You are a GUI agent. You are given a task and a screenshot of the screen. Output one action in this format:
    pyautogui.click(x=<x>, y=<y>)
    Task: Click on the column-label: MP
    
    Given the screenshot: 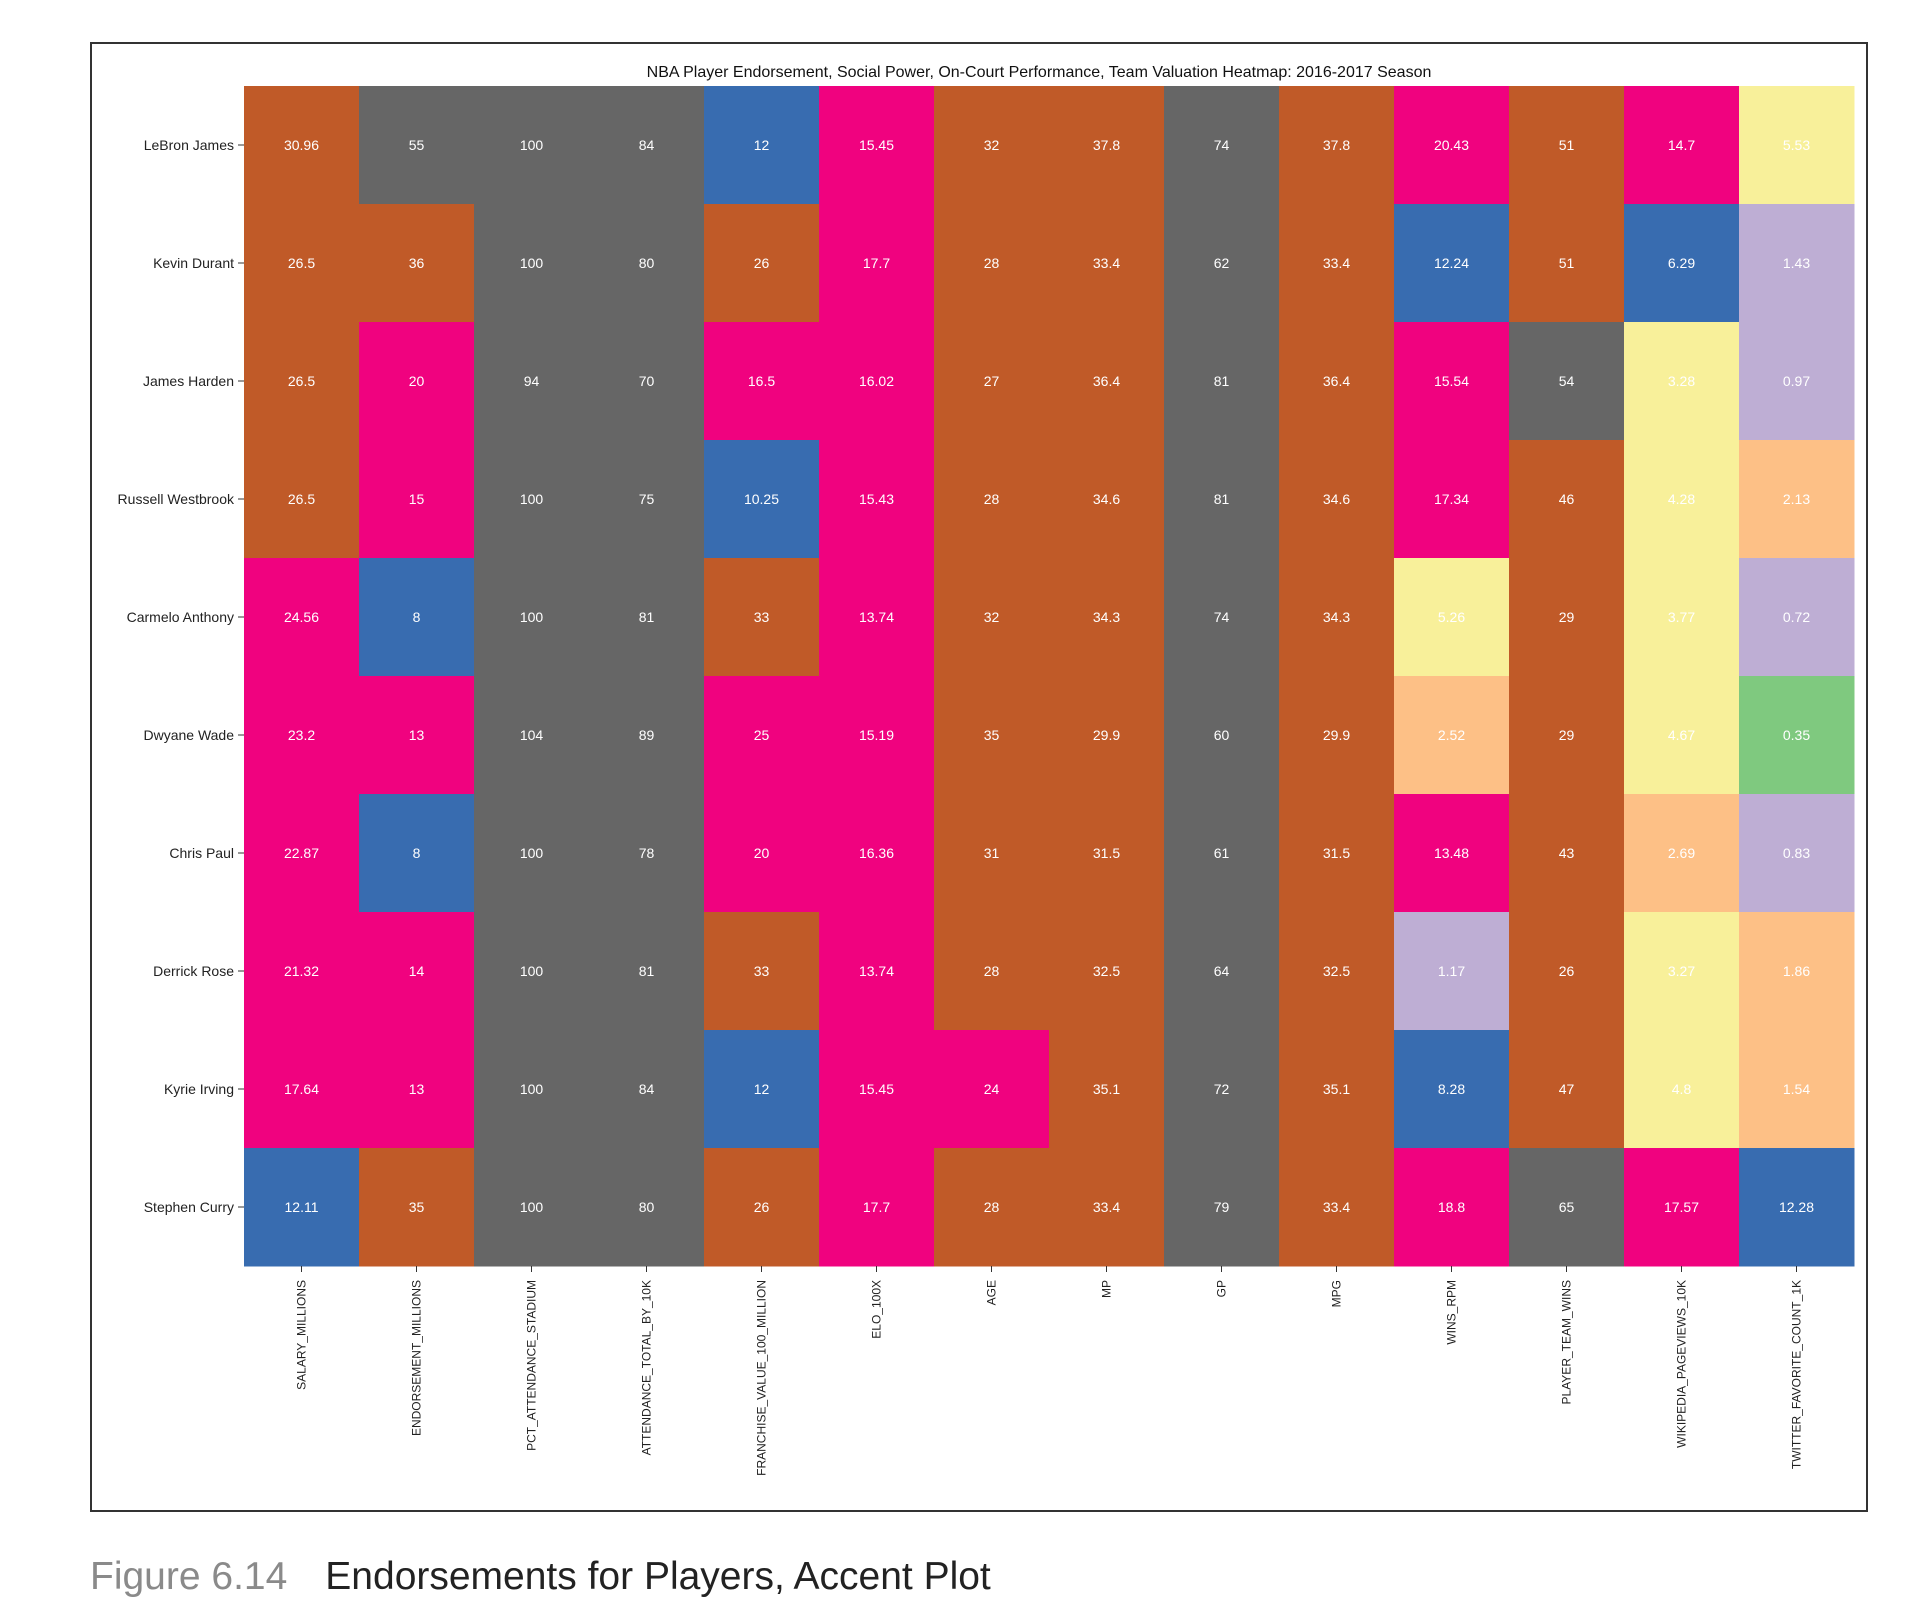 What is the action you would take?
    pyautogui.click(x=1107, y=1289)
    